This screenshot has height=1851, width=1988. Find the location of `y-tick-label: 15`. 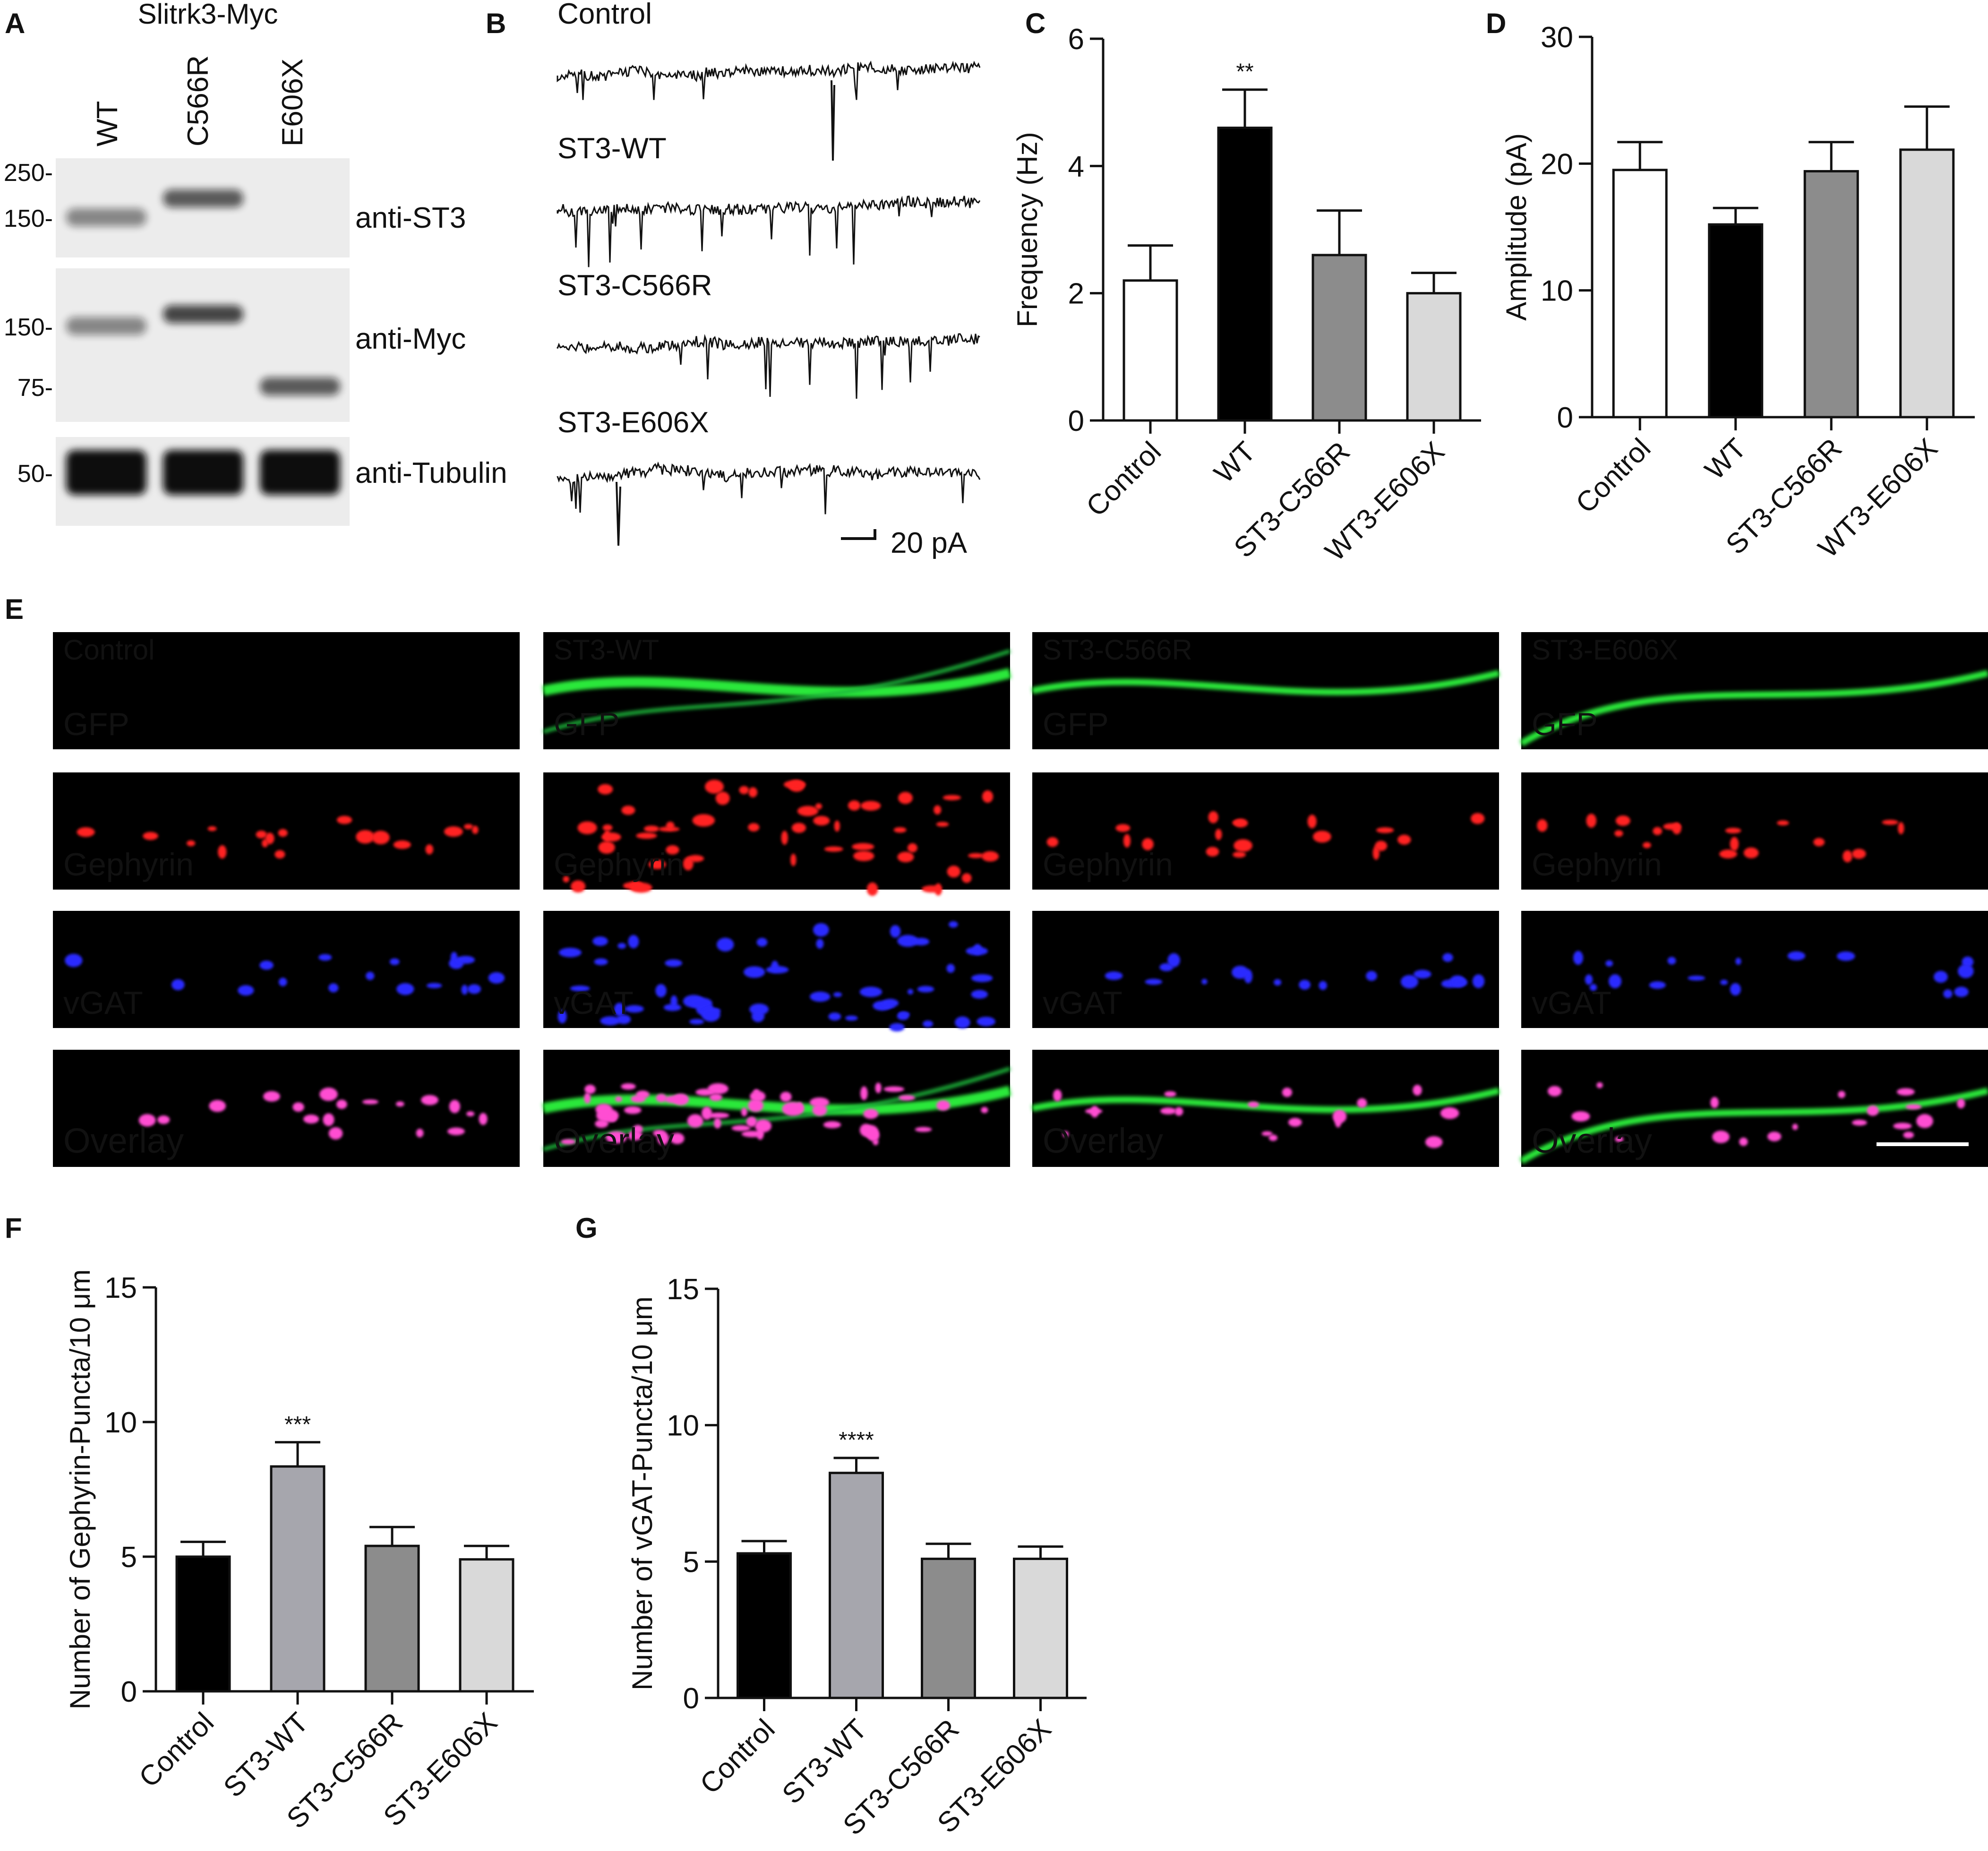

y-tick-label: 15 is located at coordinates (683, 1289).